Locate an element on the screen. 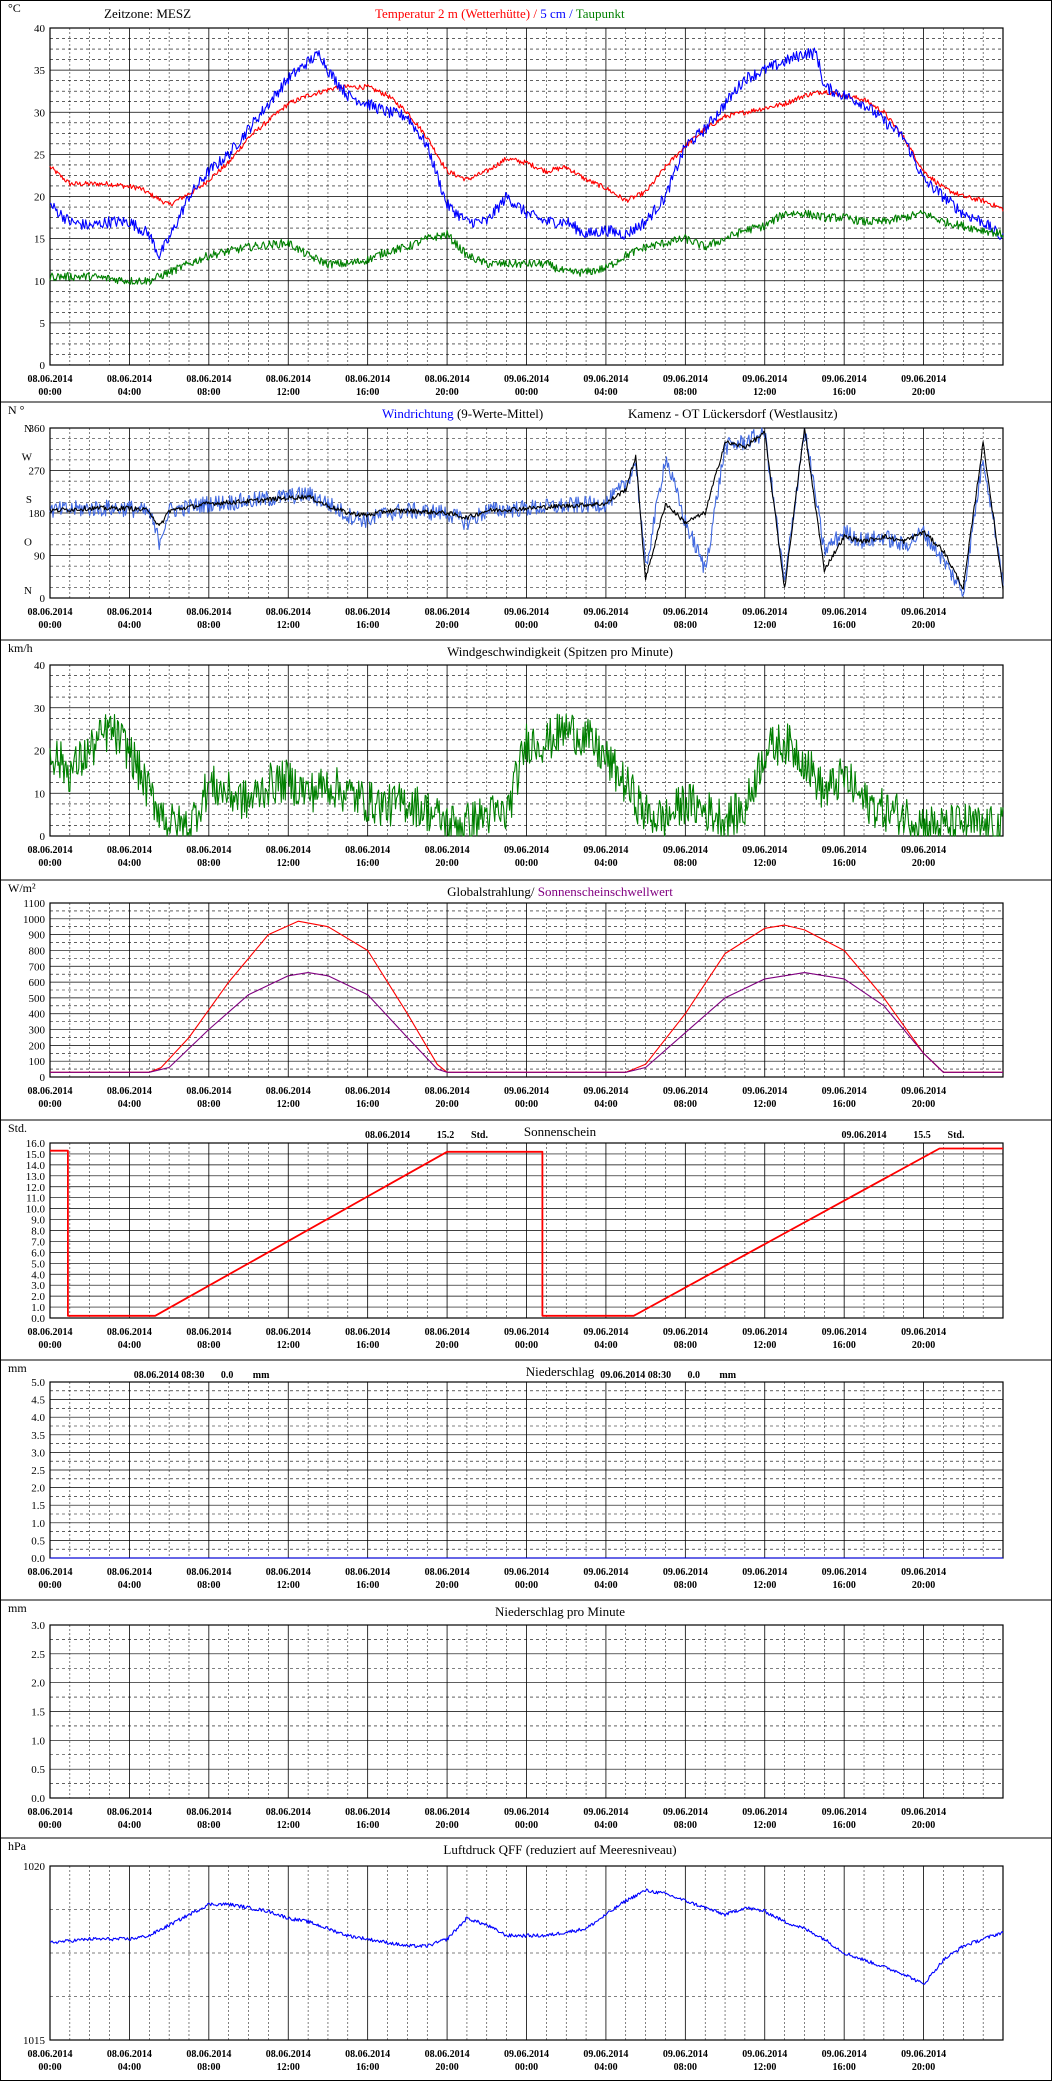 The image size is (1052, 2081). y-tick-label: 13.0 is located at coordinates (36, 1177).